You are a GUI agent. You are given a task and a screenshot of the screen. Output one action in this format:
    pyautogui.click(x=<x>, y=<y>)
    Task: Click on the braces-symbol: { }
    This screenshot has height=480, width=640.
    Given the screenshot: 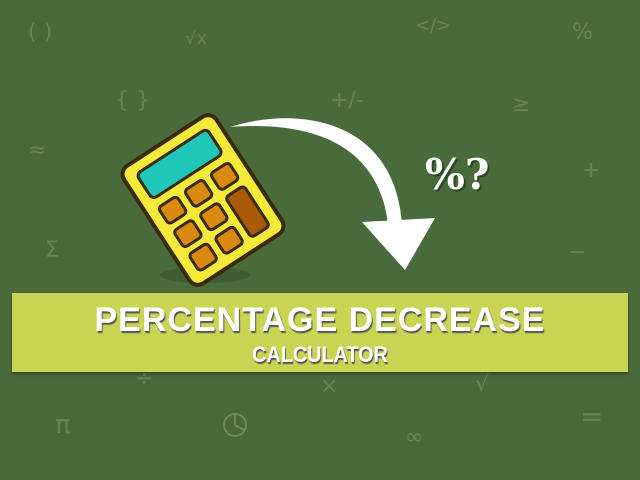 What is the action you would take?
    pyautogui.click(x=132, y=100)
    